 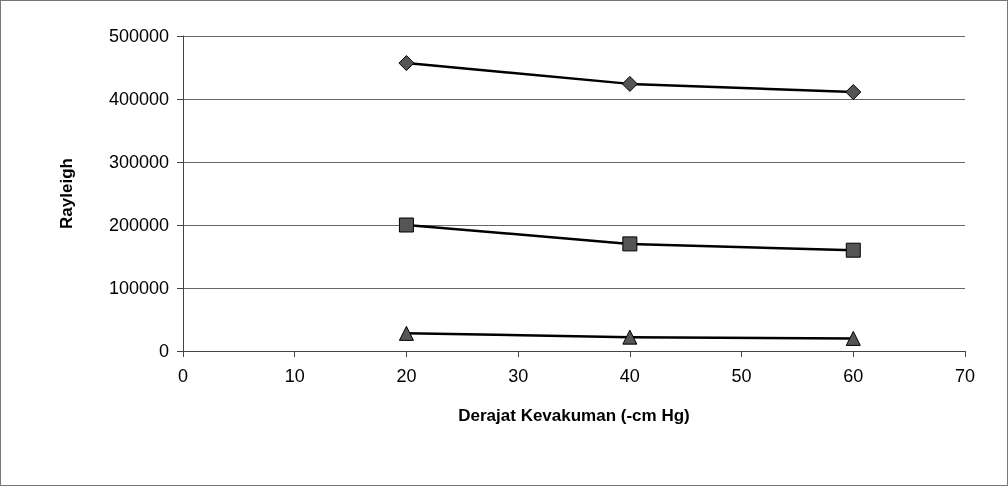 I want to click on x-tick-label: 0, so click(x=183, y=376).